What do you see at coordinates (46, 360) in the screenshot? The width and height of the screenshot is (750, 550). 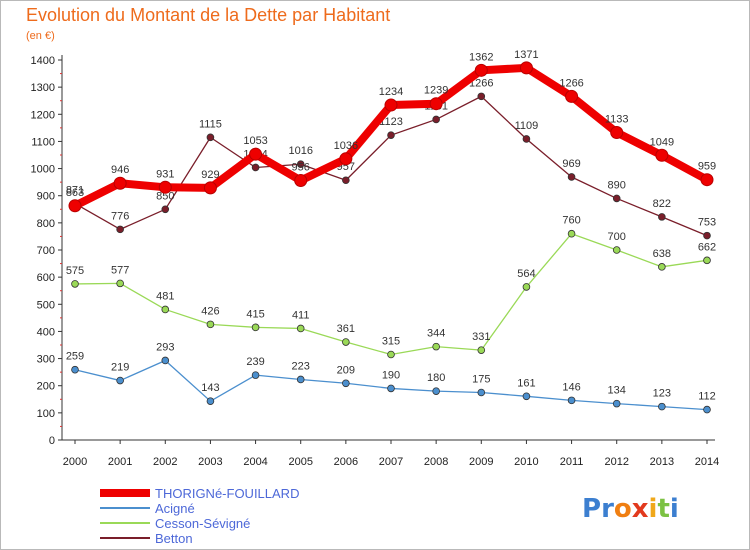 I see `y-tick-label: 300` at bounding box center [46, 360].